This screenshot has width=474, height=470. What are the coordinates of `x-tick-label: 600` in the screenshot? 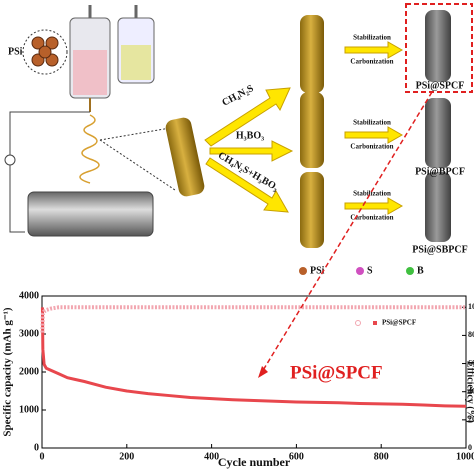 It's located at (296, 456).